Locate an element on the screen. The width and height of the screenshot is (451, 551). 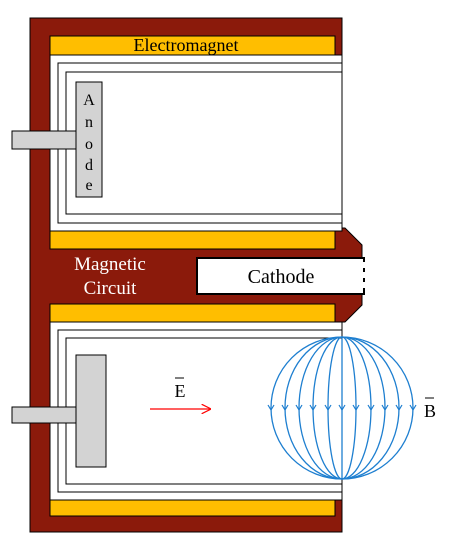
svg-text: o is located at coordinates (89, 144).